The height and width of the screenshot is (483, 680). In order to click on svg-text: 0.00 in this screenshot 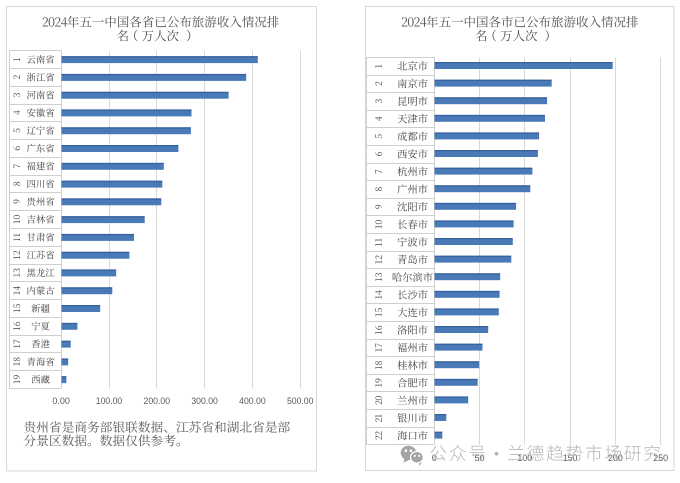, I will do `click(61, 401)`.